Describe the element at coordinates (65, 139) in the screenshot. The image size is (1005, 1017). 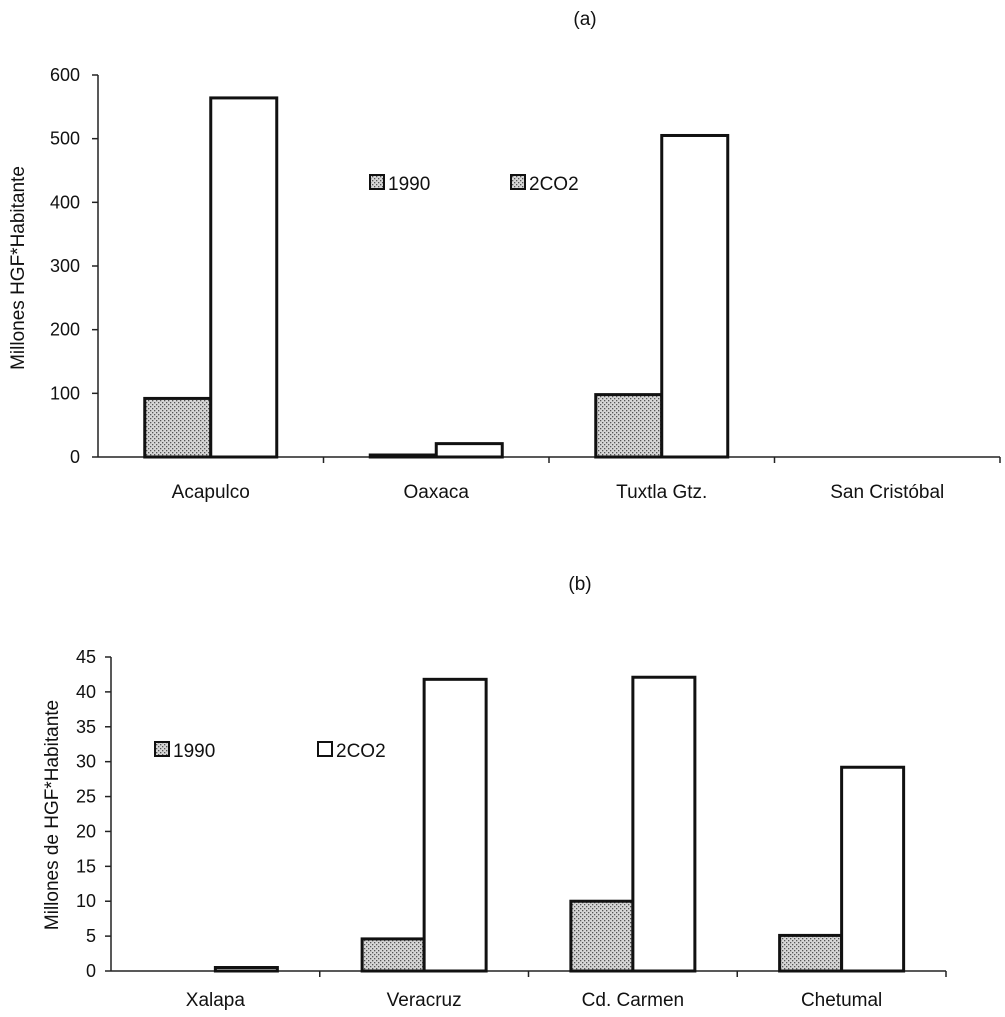
I see `y-tick-label: 500` at that location.